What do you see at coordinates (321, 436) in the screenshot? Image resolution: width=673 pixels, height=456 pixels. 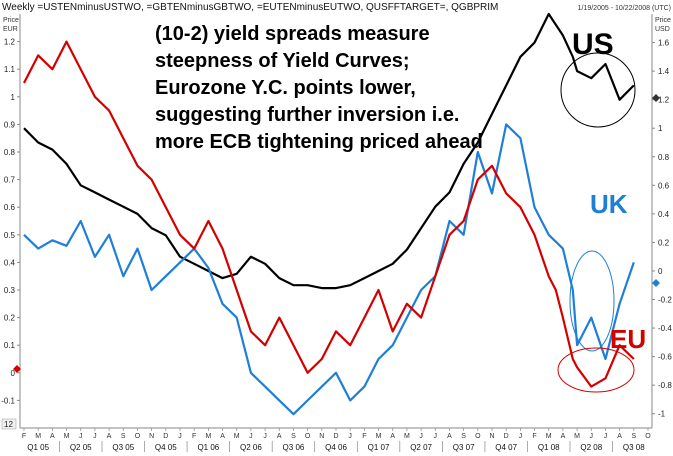 I see `month-tick-label-21: N` at bounding box center [321, 436].